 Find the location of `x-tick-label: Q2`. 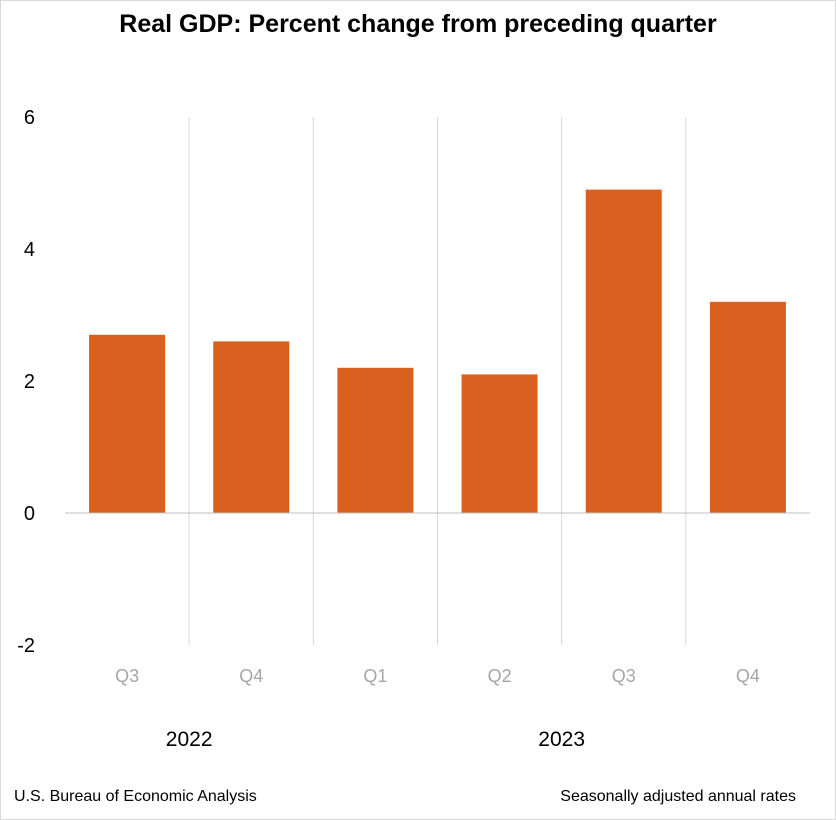

x-tick-label: Q2 is located at coordinates (500, 676).